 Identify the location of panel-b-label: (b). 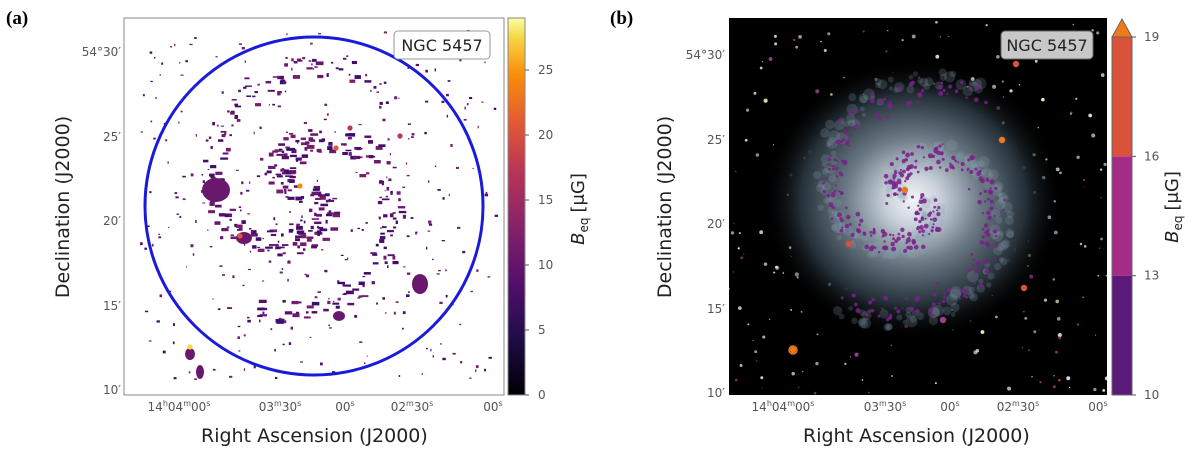
(622, 18).